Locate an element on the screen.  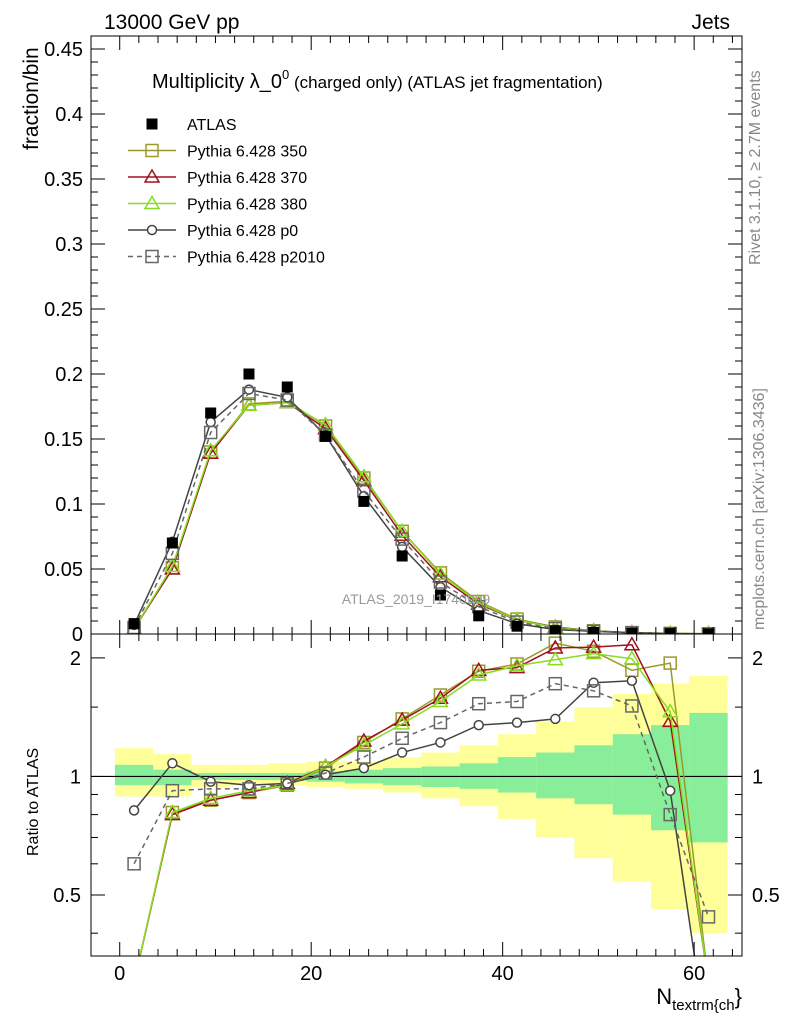
legend-entry-pythia-6-428-p2010: Pythia 6.428 p2010 is located at coordinates (226, 258).